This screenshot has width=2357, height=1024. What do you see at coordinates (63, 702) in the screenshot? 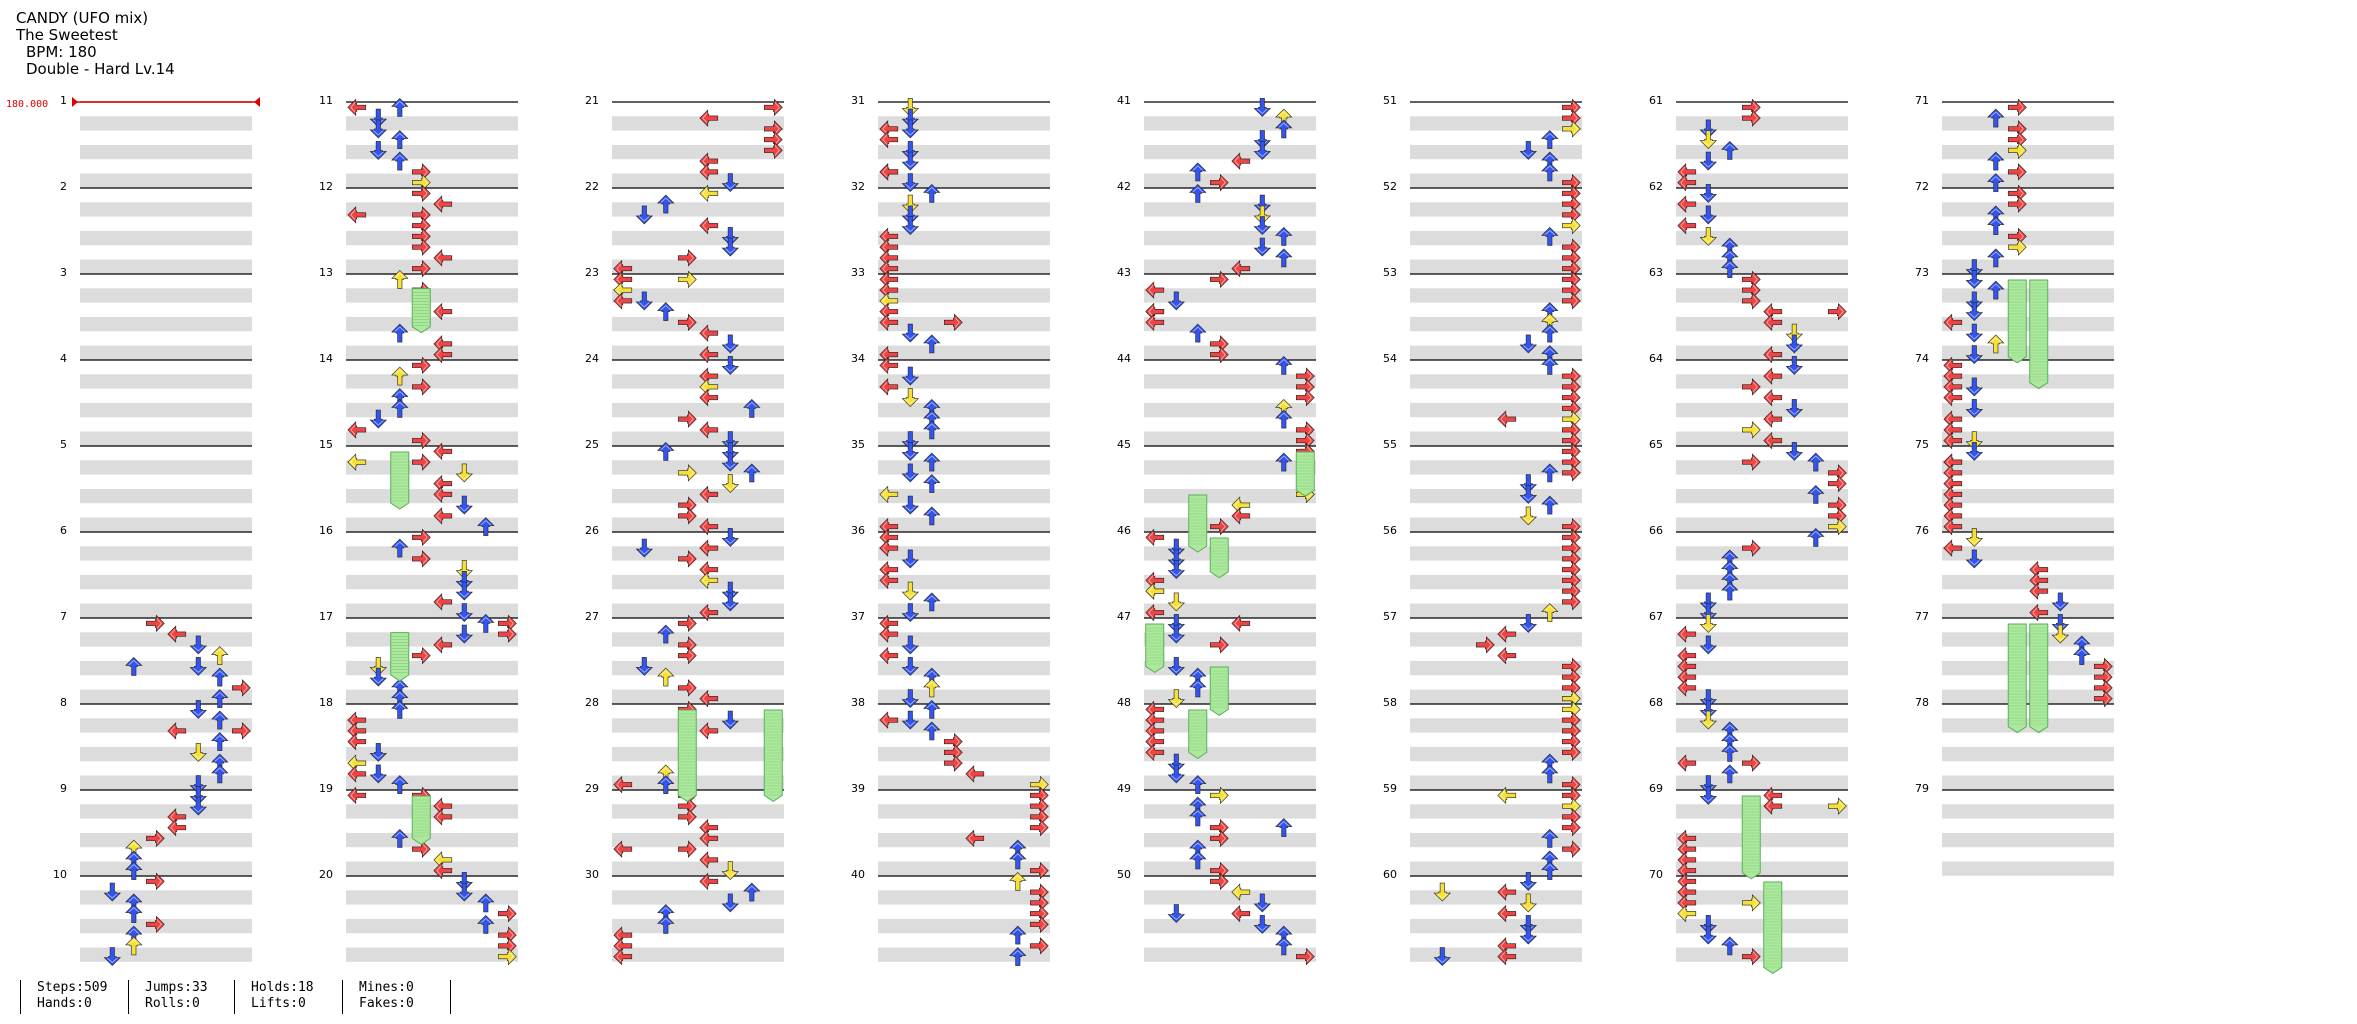
I see `measure-number: 8` at bounding box center [63, 702].